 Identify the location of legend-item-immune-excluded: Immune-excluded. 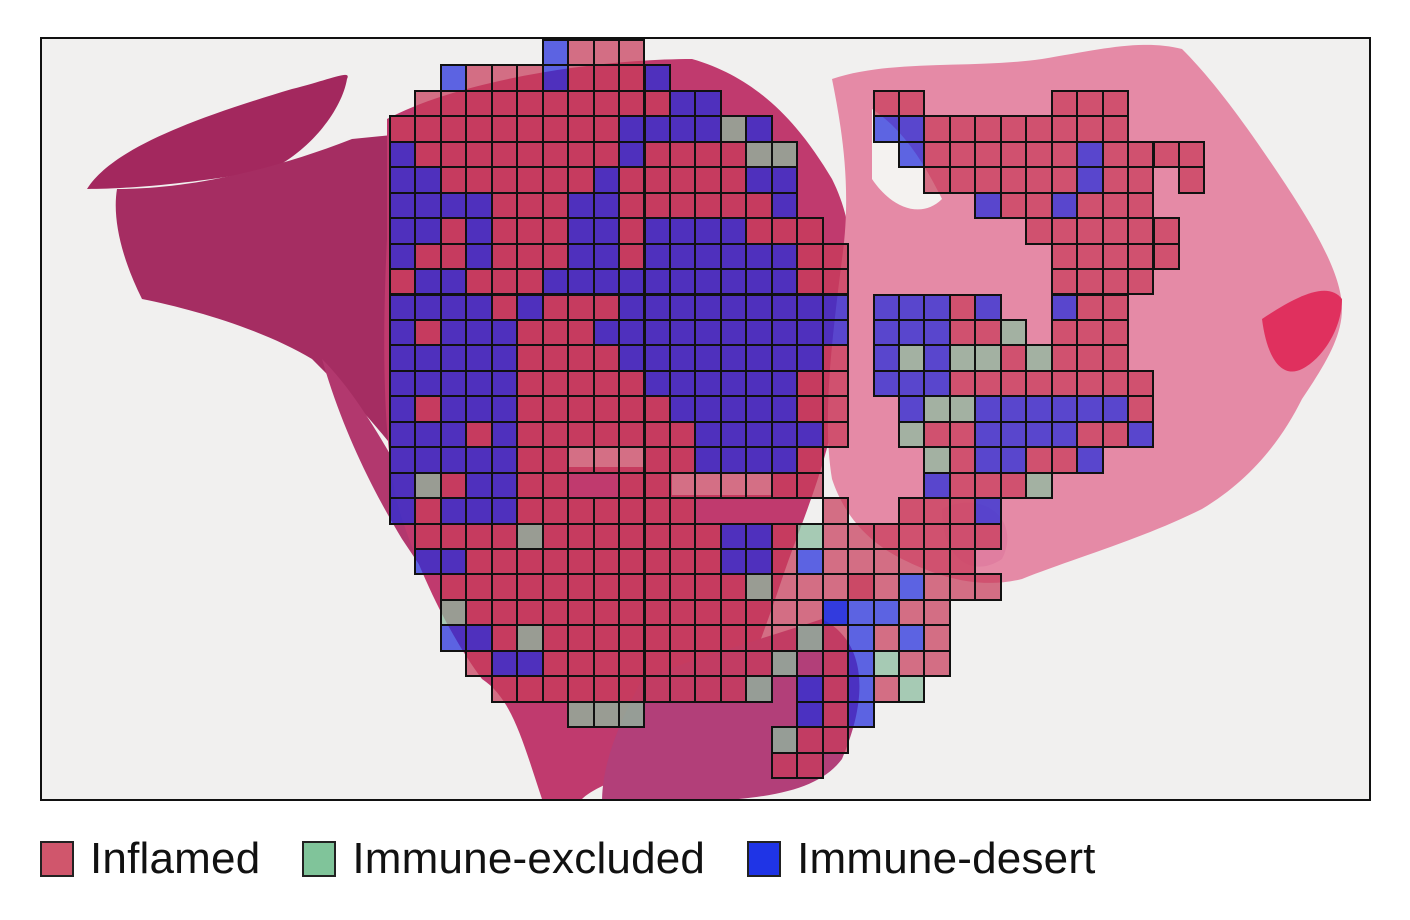
(503, 859).